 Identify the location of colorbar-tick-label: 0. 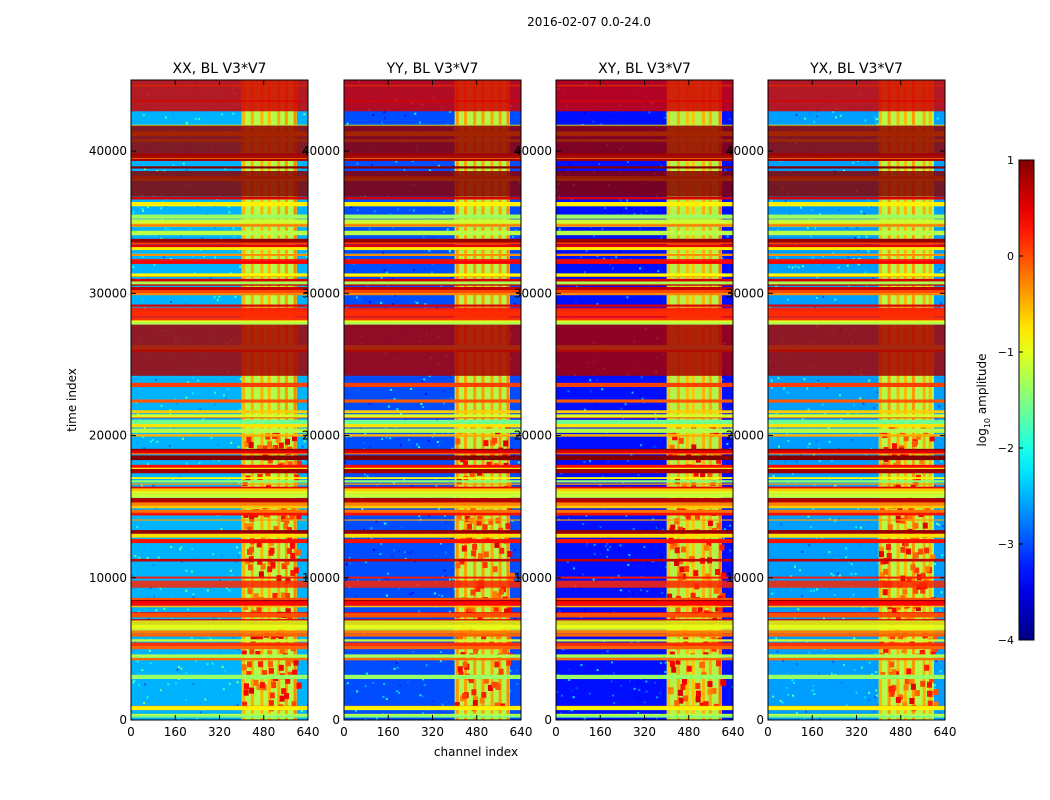
(1010, 256).